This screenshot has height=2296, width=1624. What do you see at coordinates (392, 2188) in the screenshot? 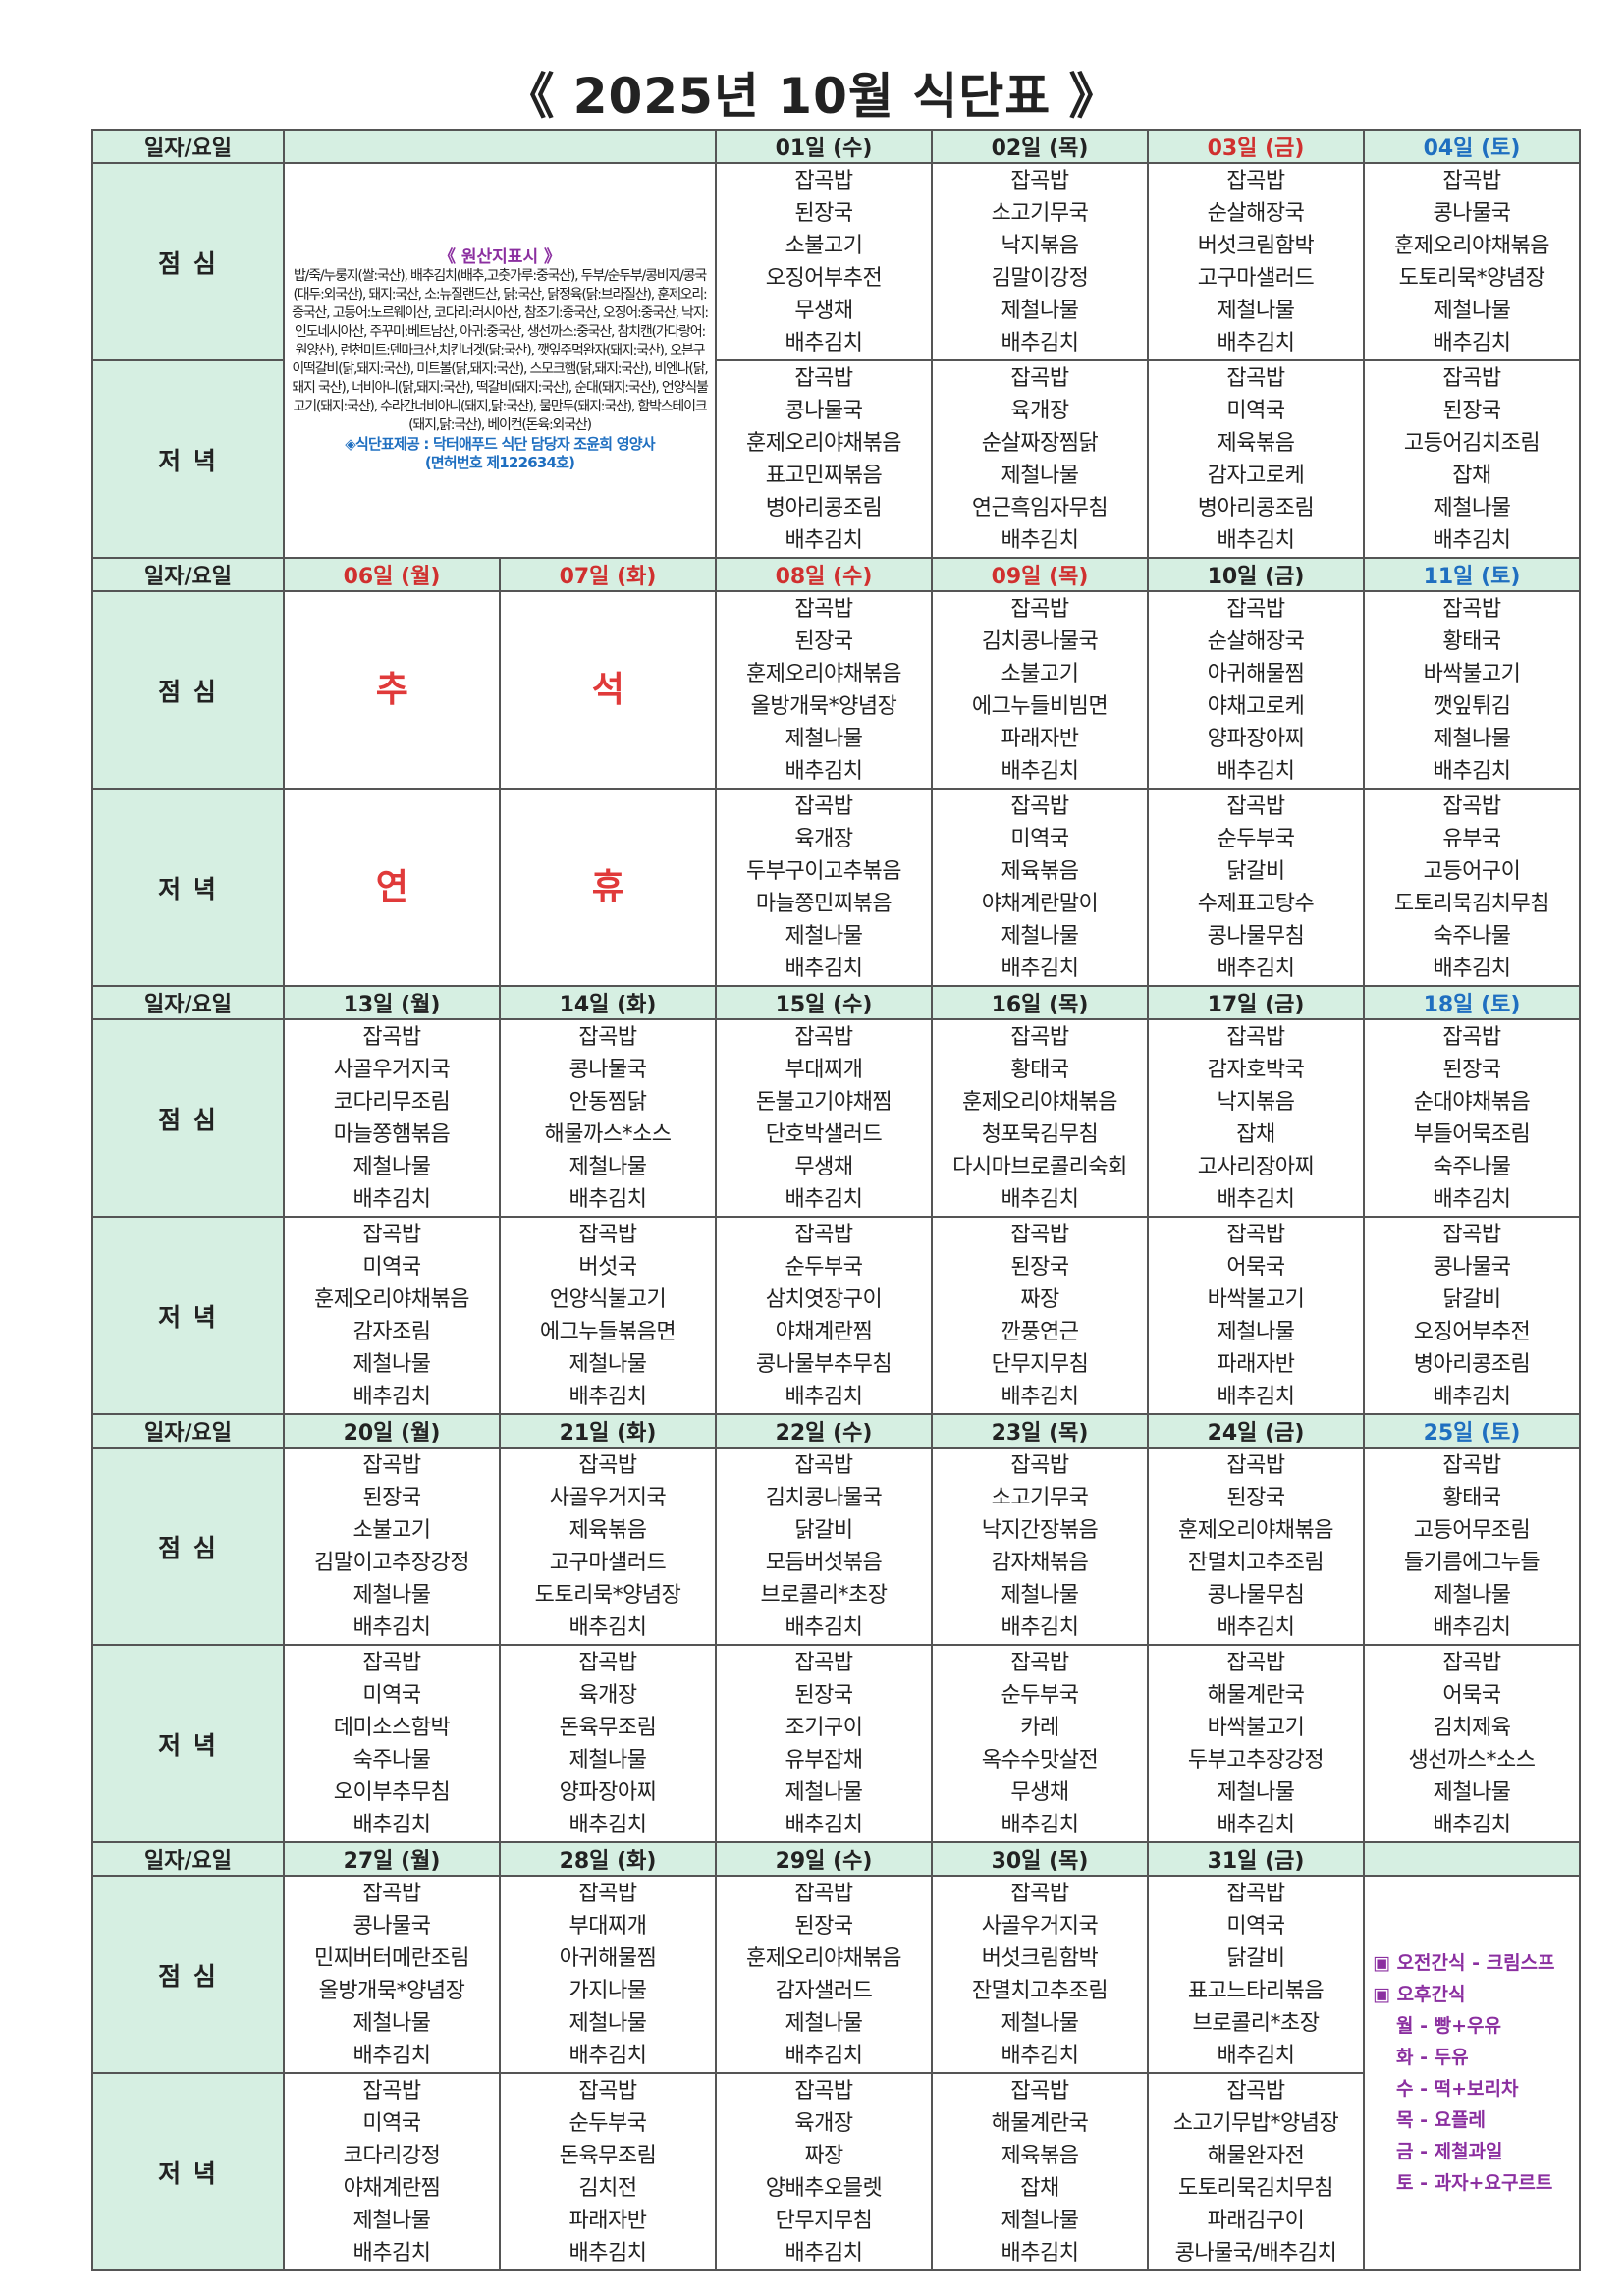
I see `menu-item: 야채계란찜` at bounding box center [392, 2188].